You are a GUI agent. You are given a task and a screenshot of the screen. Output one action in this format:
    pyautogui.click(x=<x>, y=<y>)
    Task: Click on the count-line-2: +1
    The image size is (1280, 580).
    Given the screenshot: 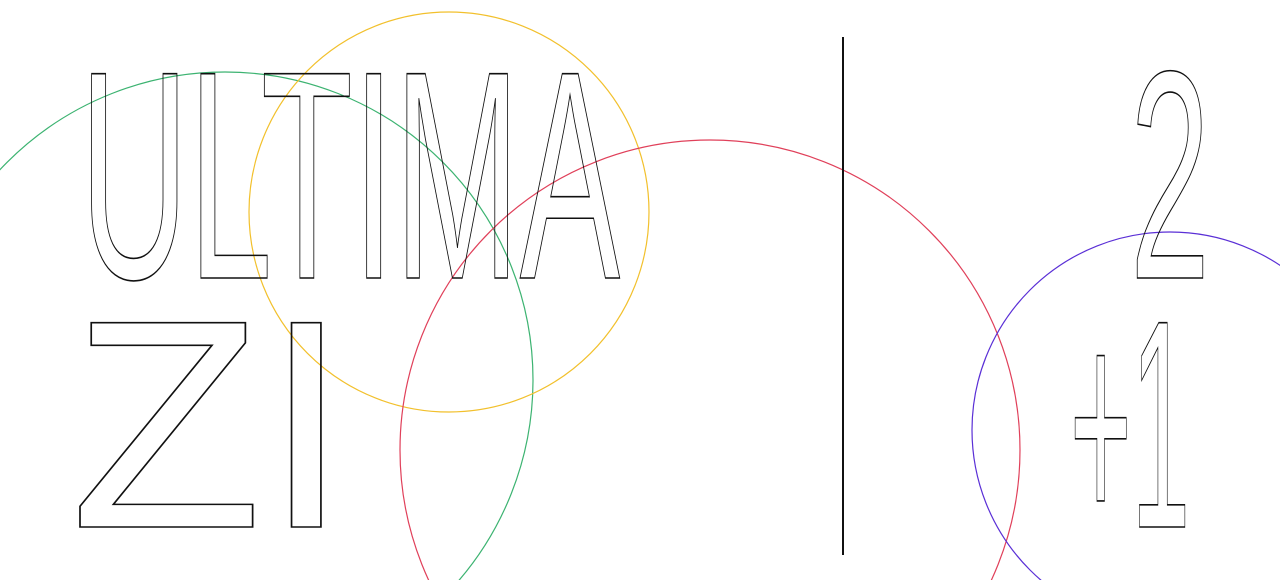 What is the action you would take?
    pyautogui.click(x=1130, y=419)
    